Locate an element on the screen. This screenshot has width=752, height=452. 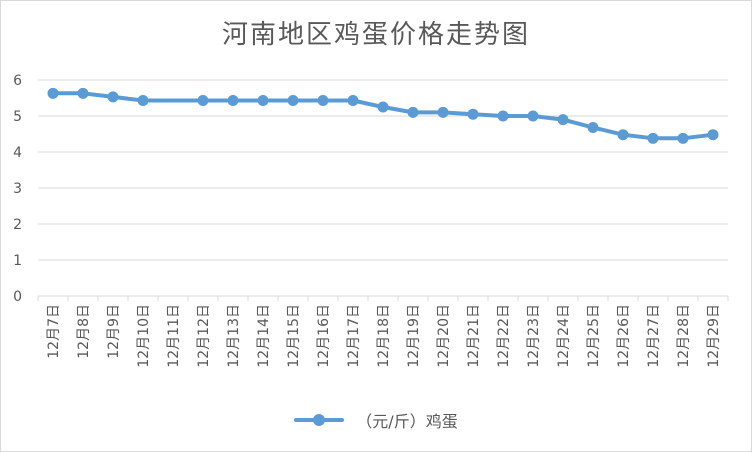
x-tick-label: 12月17日 is located at coordinates (354, 336).